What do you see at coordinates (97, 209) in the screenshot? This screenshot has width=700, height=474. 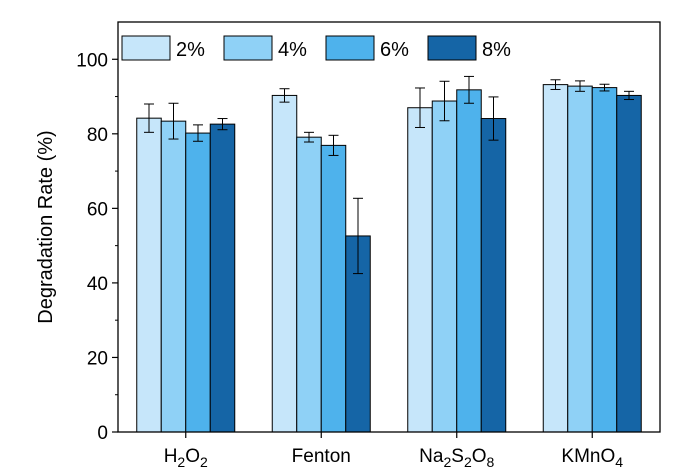 I see `y-tick-label: 60` at bounding box center [97, 209].